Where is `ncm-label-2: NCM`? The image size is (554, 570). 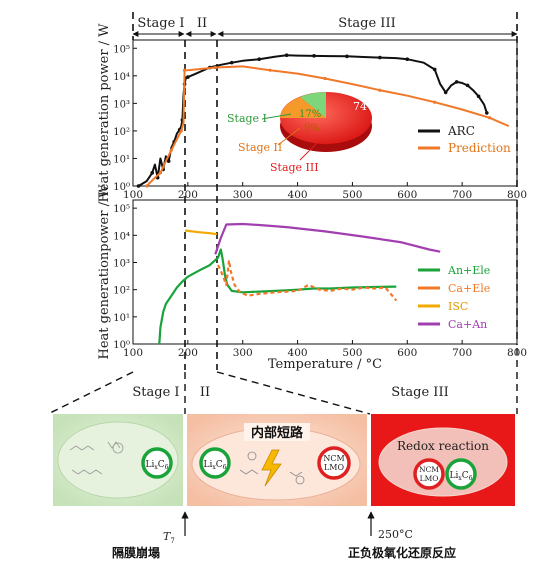
ncm-label-2: NCM is located at coordinates (429, 469).